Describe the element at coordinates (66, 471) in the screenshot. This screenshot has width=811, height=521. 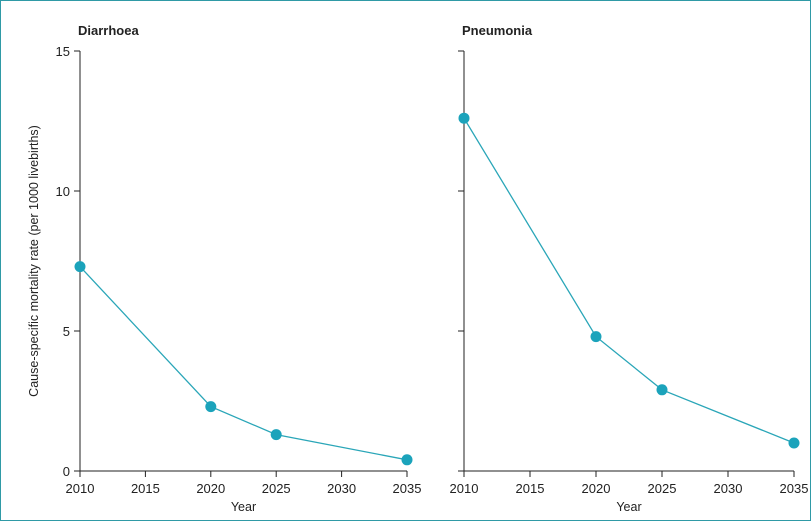
I see `y-tick-label: 0` at that location.